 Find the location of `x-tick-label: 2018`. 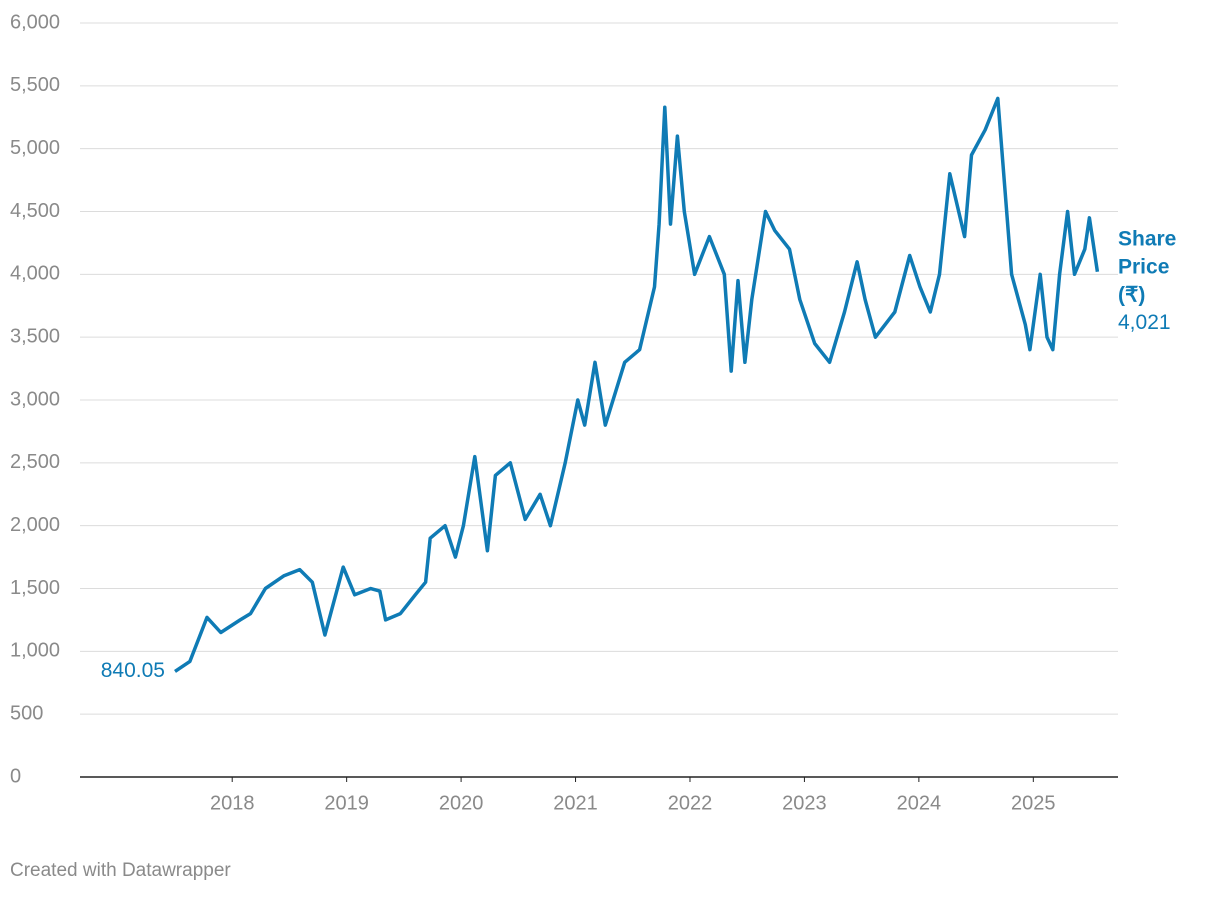

x-tick-label: 2018 is located at coordinates (232, 803).